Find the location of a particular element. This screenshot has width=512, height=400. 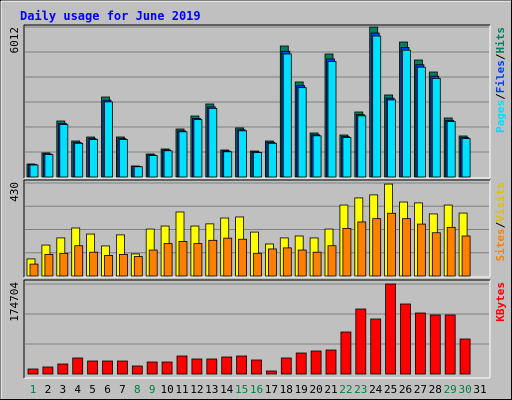

x-tick-label: 11 is located at coordinates (181, 389).